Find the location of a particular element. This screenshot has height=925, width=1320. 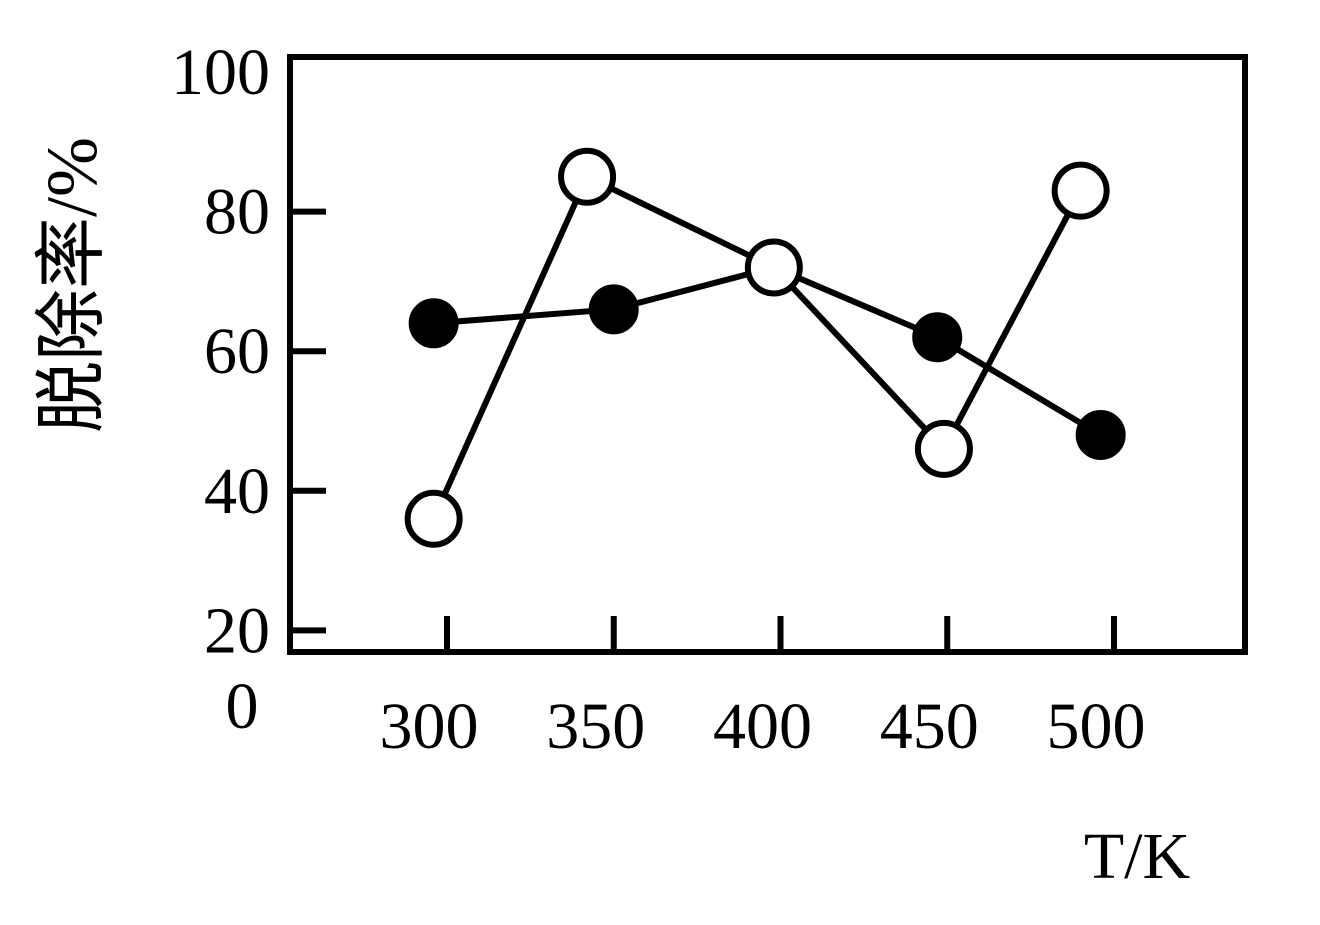

y-tick-label-80: 80 is located at coordinates (237, 212).